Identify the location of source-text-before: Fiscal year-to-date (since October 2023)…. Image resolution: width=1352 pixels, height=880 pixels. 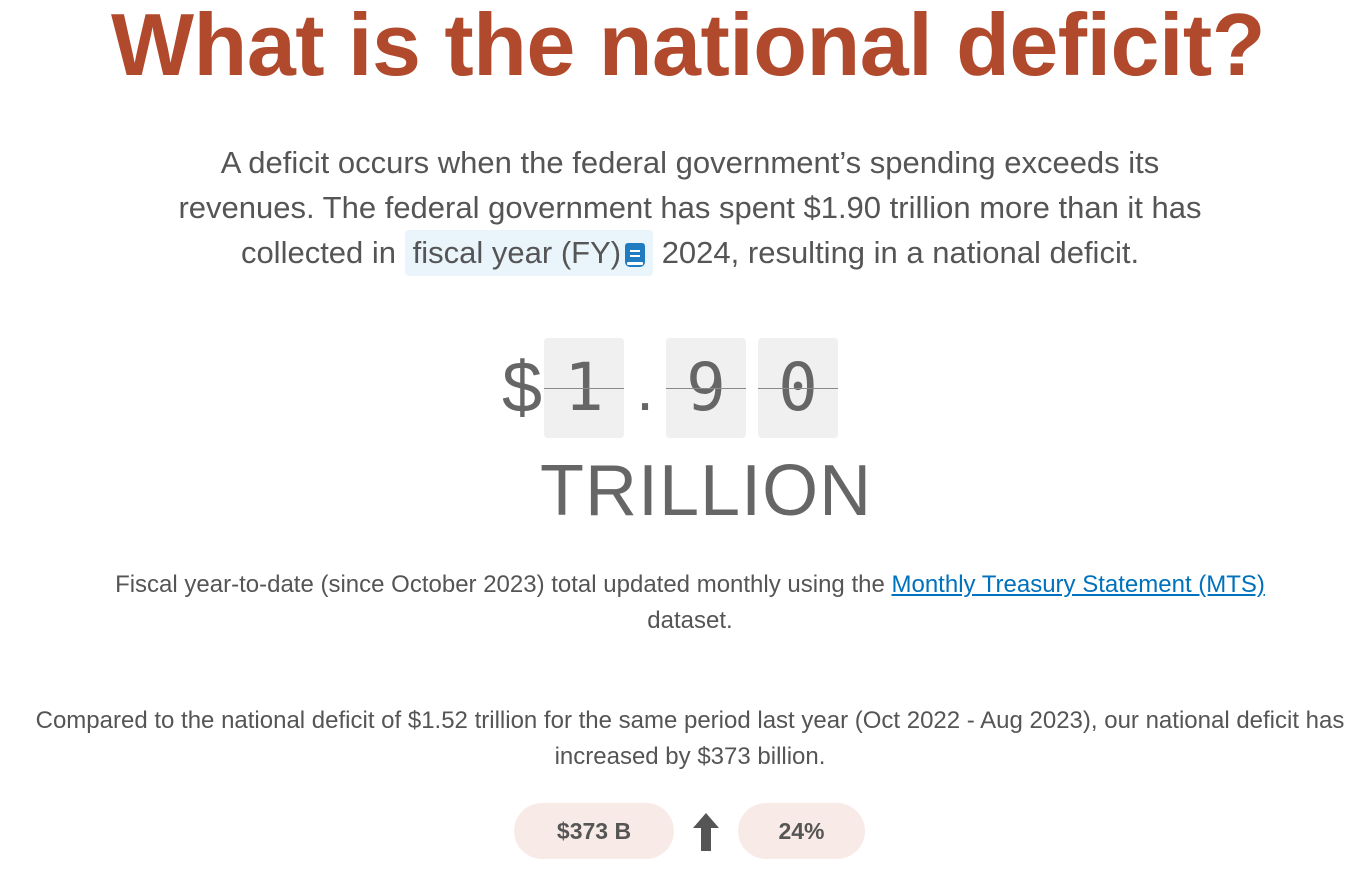
(503, 584).